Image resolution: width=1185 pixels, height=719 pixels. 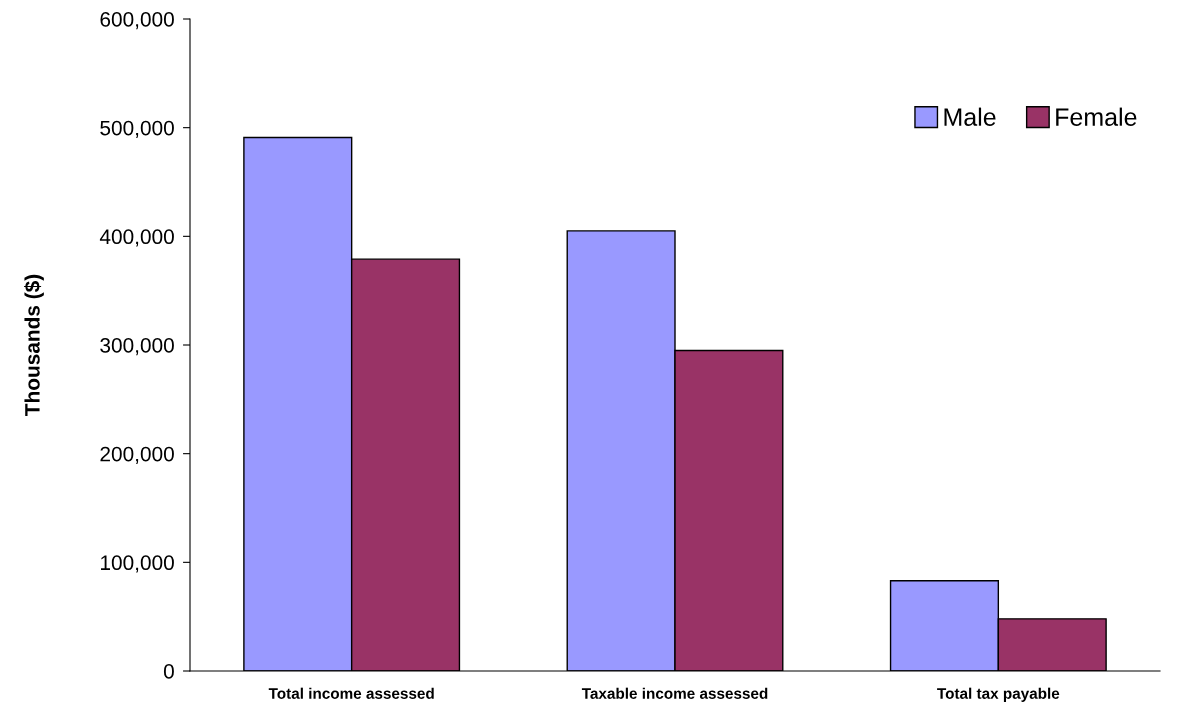 What do you see at coordinates (168, 671) in the screenshot?
I see `y-tick-label: 0` at bounding box center [168, 671].